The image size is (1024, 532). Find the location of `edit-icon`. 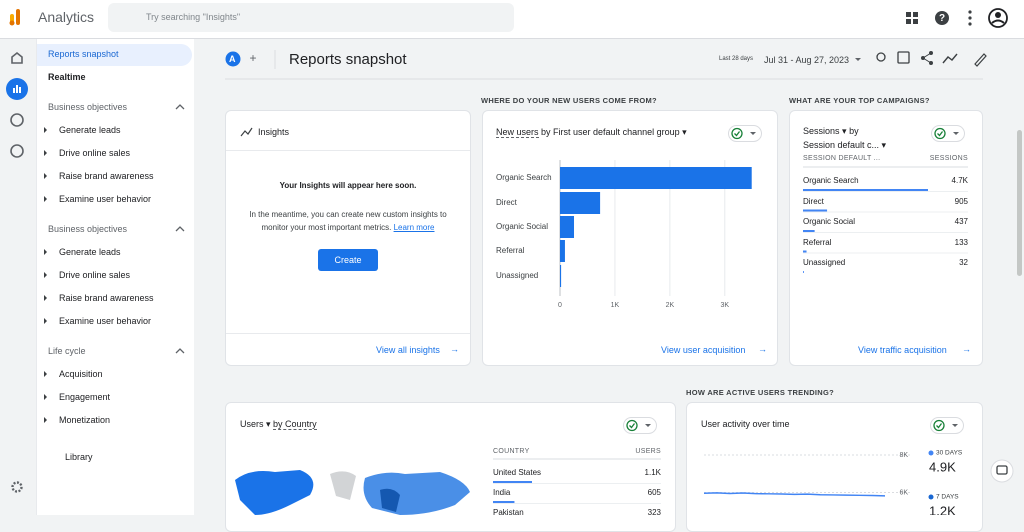

edit-icon is located at coordinates (980, 60).